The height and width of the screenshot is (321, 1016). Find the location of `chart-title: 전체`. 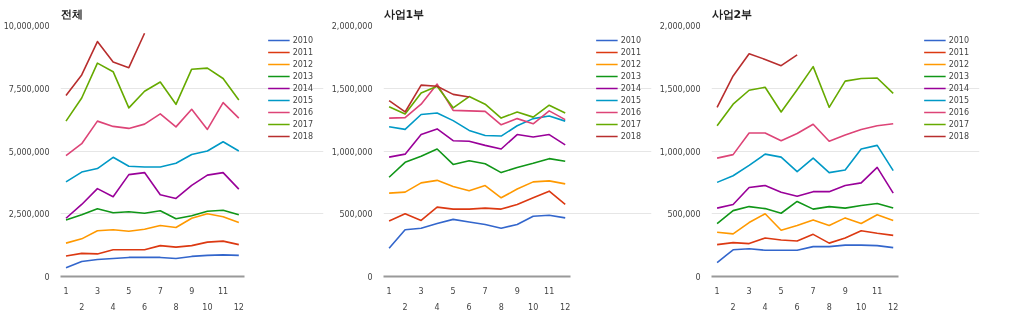

chart-title: 전체 is located at coordinates (71, 14).